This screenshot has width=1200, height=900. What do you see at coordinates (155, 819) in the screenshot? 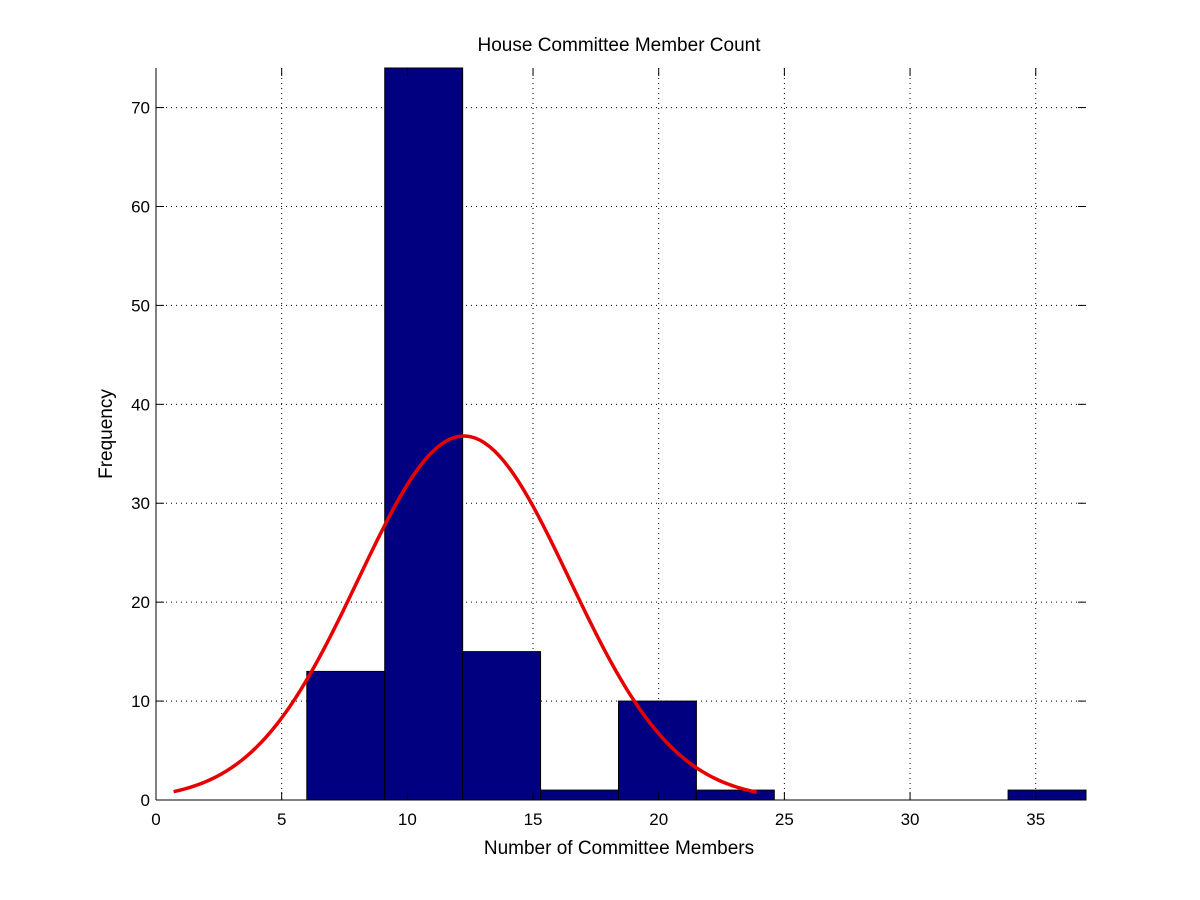
I see `x-tick-label: 0` at bounding box center [155, 819].